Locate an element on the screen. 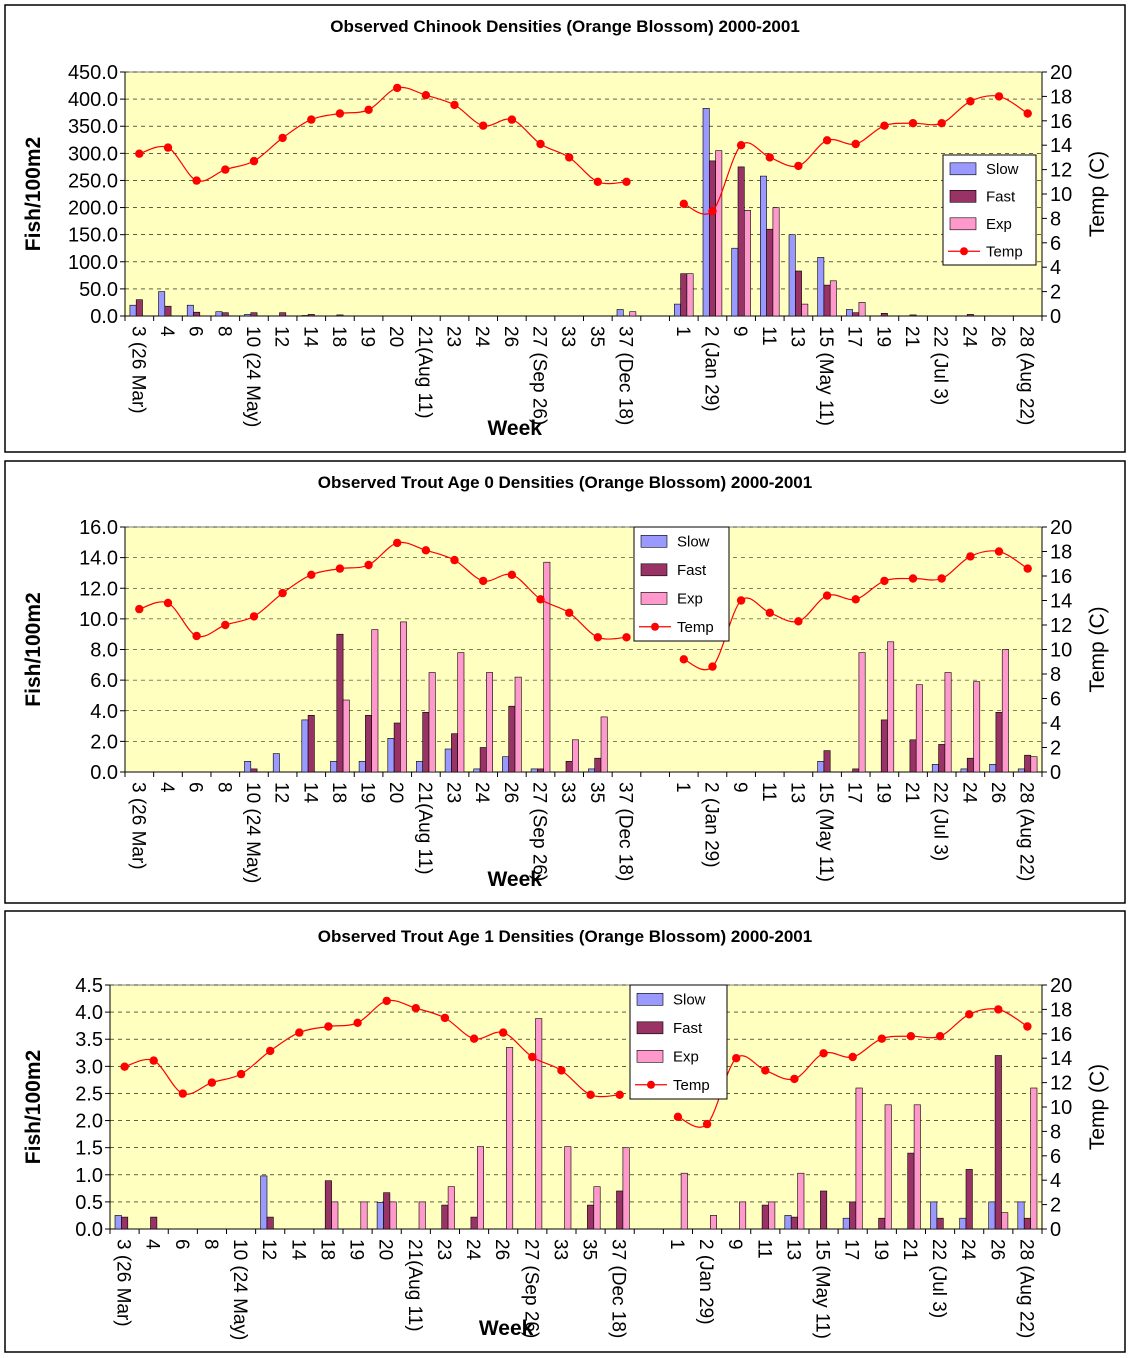 The image size is (1130, 1358). y-tick-label: 200.0 is located at coordinates (93, 209).